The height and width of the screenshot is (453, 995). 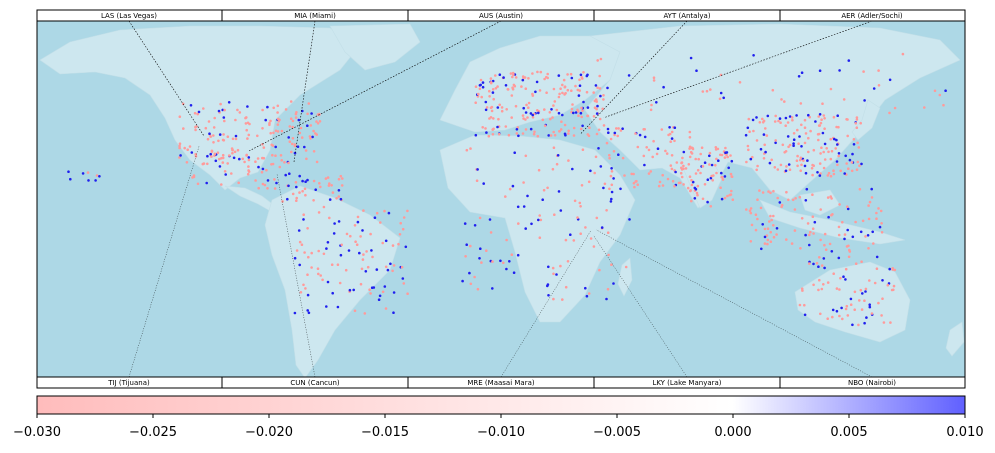 What do you see at coordinates (872, 15) in the screenshot?
I see `top-label-box` at bounding box center [872, 15].